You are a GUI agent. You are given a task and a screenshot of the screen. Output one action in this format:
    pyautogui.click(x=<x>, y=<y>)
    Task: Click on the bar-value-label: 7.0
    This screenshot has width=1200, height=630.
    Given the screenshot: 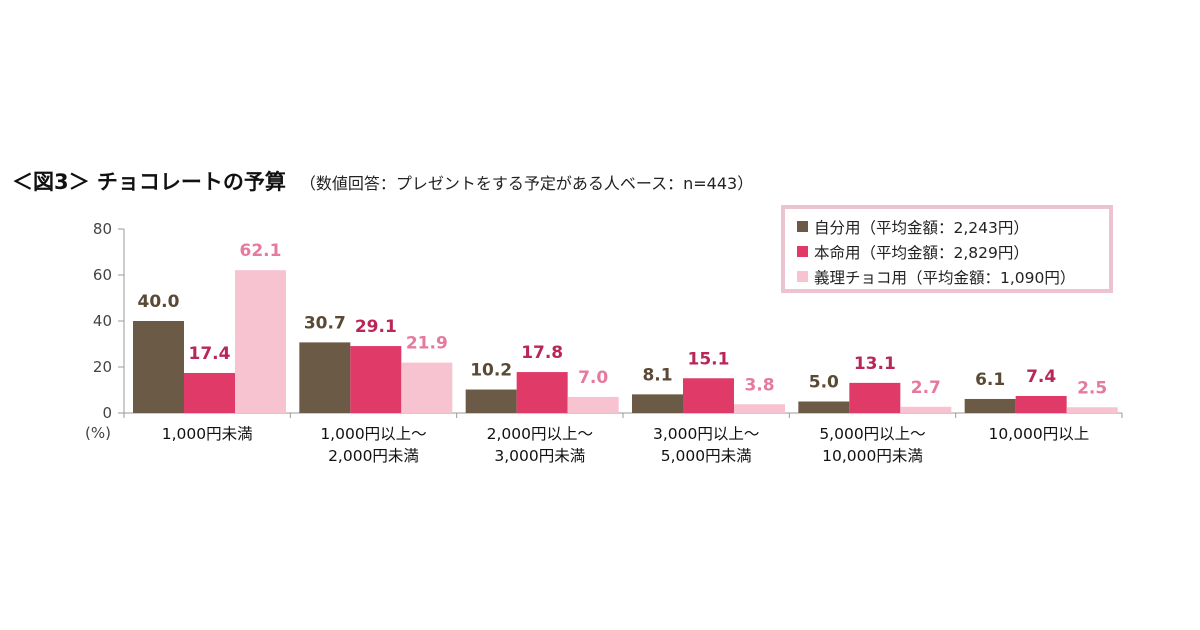 What is the action you would take?
    pyautogui.click(x=593, y=378)
    